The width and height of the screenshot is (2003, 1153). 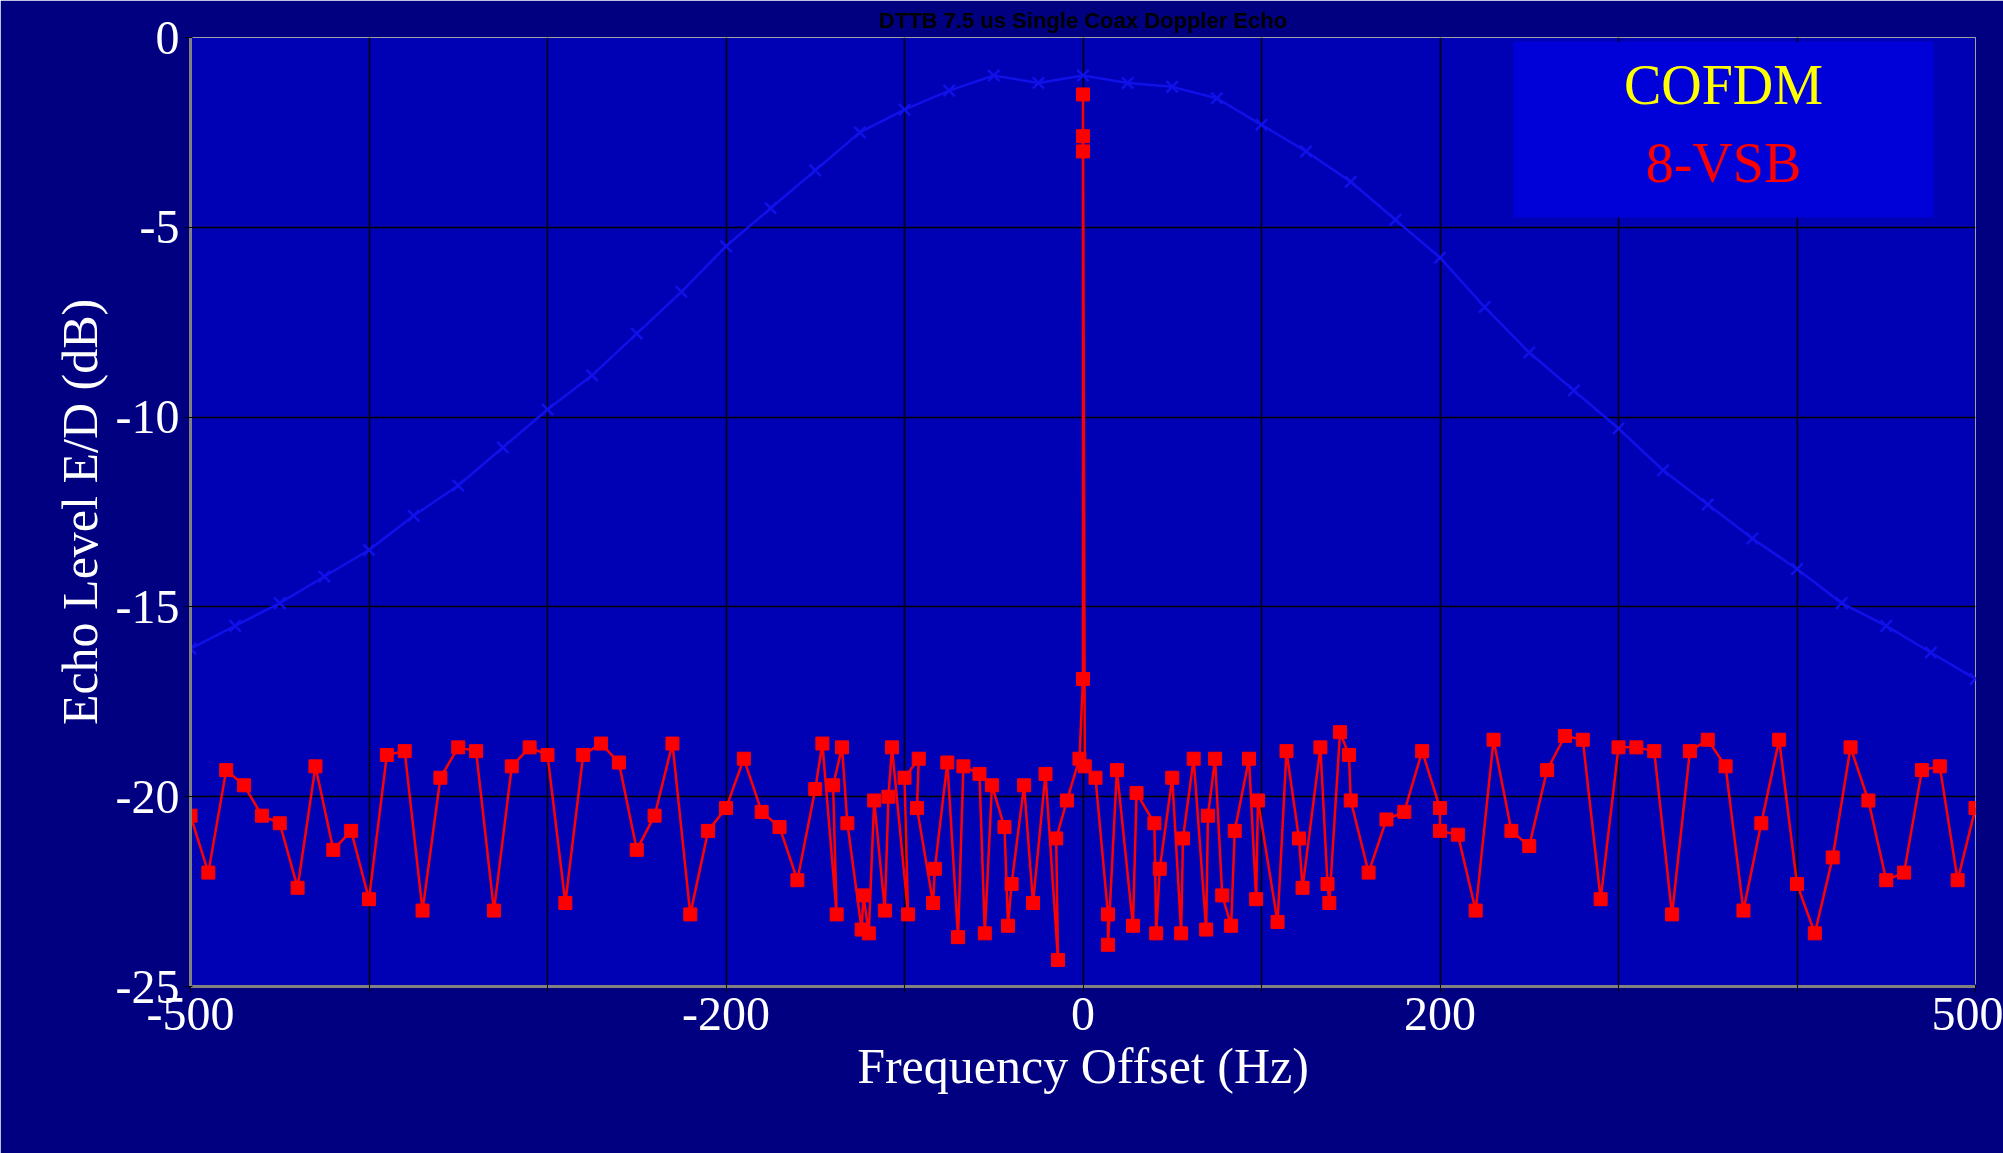 What do you see at coordinates (1083, 1013) in the screenshot?
I see `x-tick-label: 0` at bounding box center [1083, 1013].